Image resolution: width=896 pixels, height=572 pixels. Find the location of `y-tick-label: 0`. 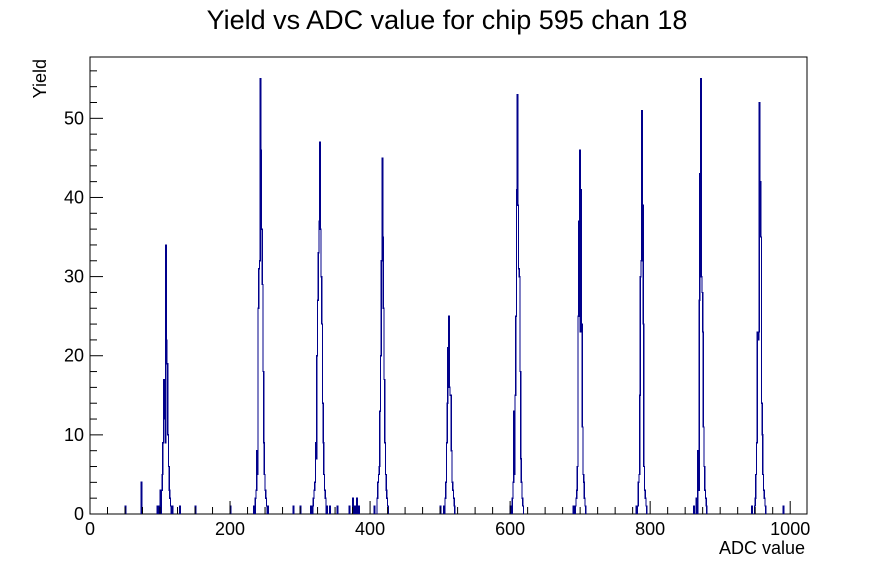

y-tick-label: 0 is located at coordinates (79, 514).